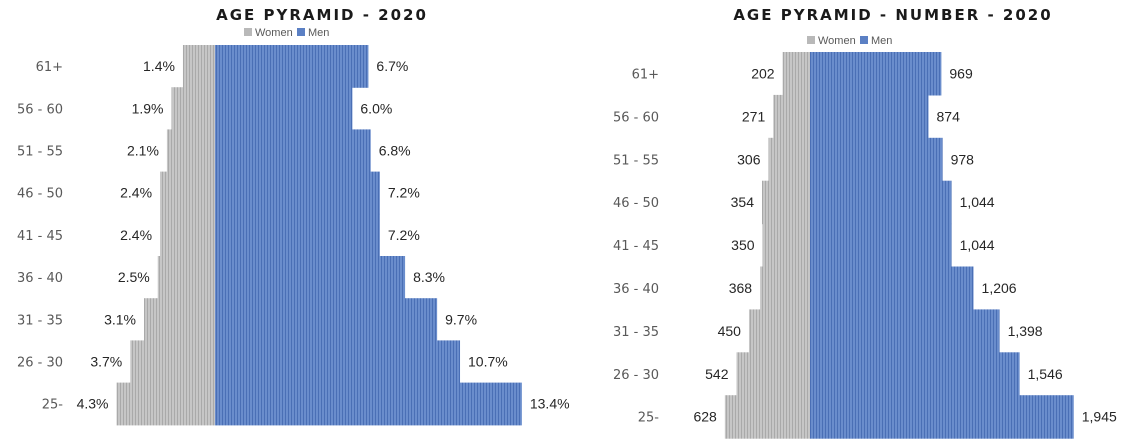 The image size is (1126, 443). What do you see at coordinates (763, 73) in the screenshot?
I see `data-label-women: 202` at bounding box center [763, 73].